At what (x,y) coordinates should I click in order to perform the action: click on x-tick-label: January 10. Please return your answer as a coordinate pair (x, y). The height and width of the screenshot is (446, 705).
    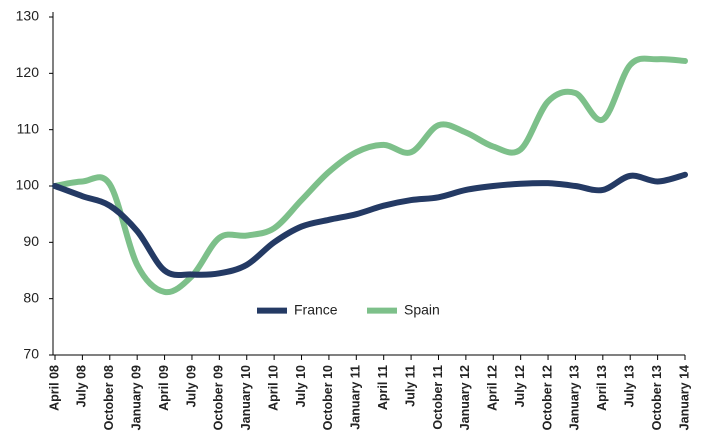
    Looking at the image, I should click on (246, 397).